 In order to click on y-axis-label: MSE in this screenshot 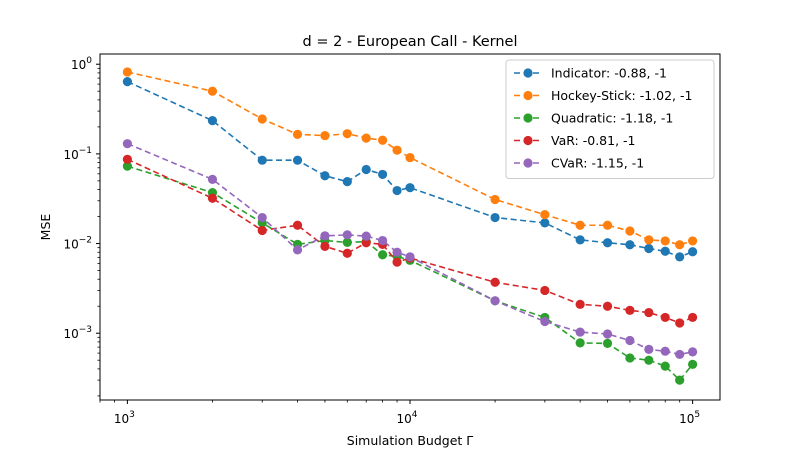, I will do `click(45, 227)`.